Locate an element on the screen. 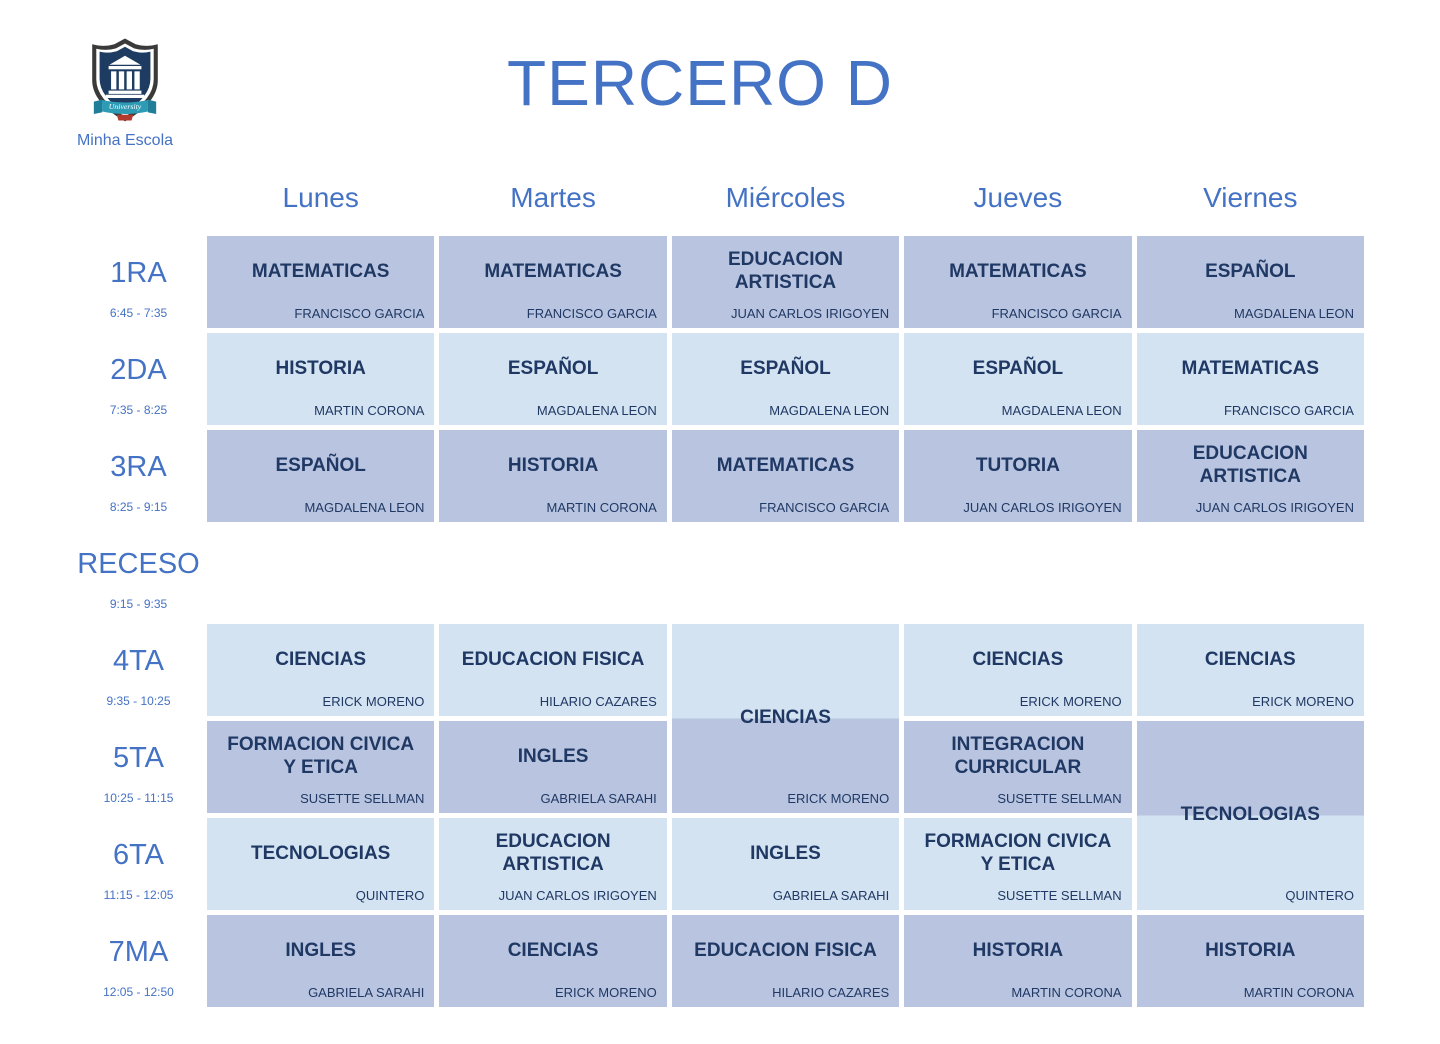 This screenshot has width=1440, height=1044. day-header-miercoles: Miércoles is located at coordinates (785, 197).